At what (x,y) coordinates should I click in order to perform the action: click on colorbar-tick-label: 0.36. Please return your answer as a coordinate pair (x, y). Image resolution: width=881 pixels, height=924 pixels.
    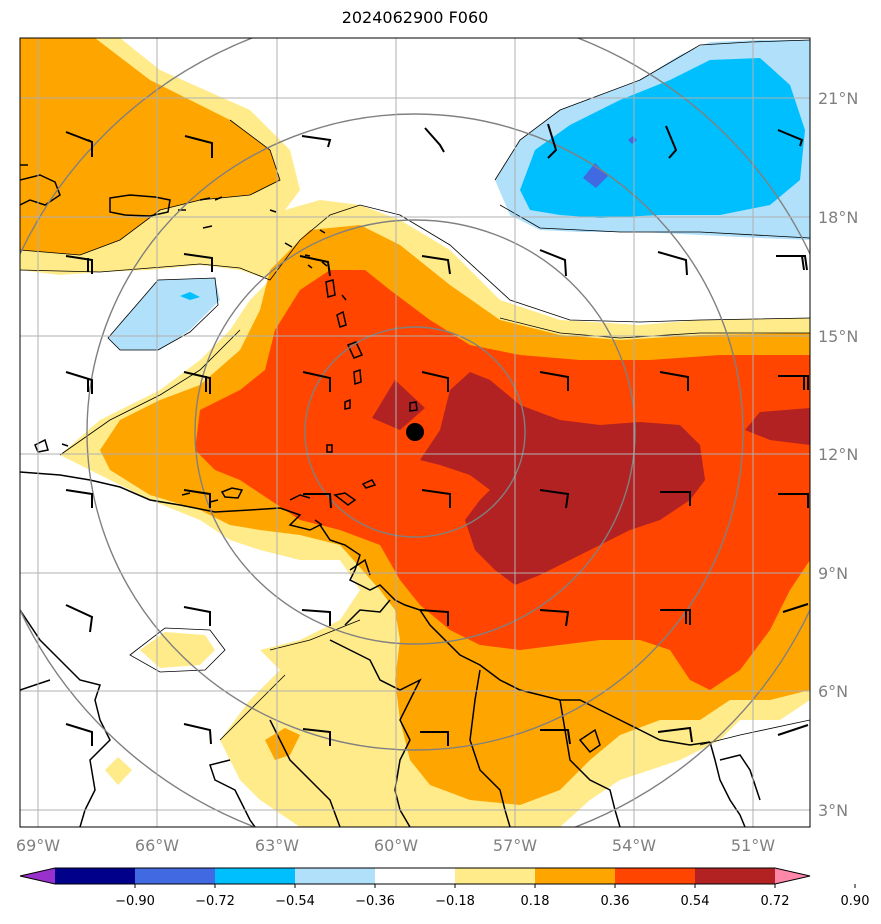
    Looking at the image, I should click on (615, 901).